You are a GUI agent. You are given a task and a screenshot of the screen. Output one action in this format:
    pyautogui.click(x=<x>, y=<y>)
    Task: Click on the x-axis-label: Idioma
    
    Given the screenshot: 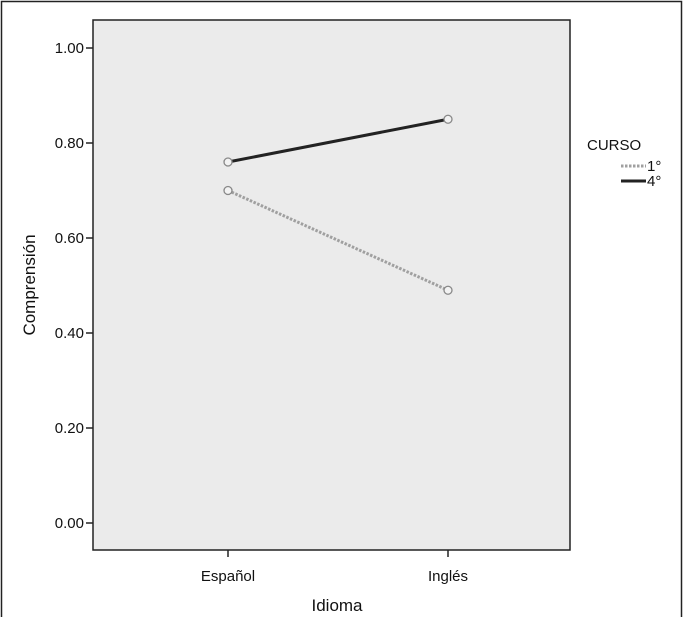 What is the action you would take?
    pyautogui.click(x=337, y=605)
    